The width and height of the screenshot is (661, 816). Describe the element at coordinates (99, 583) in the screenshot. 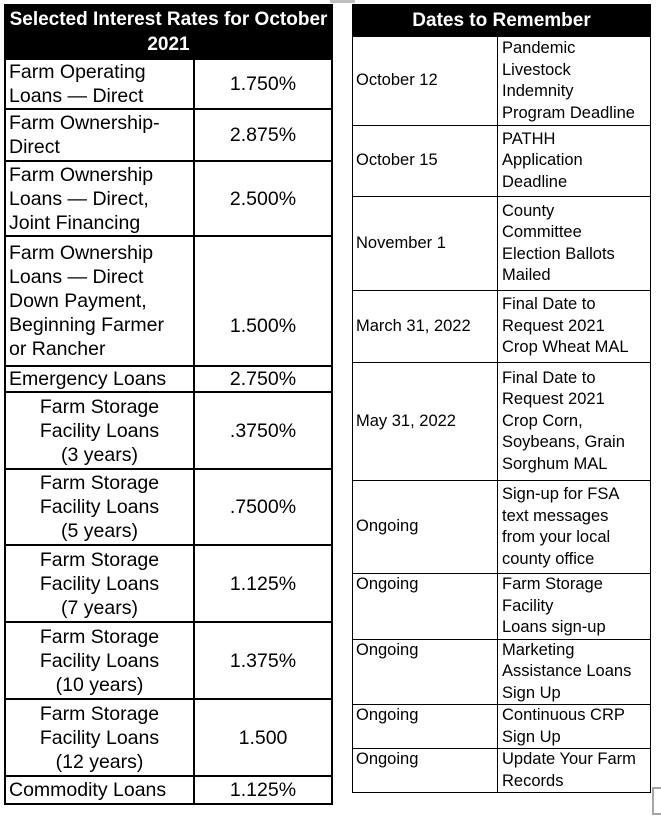

I see `loan-type-cell: Farm Storage Facility Loans (7 years)` at that location.